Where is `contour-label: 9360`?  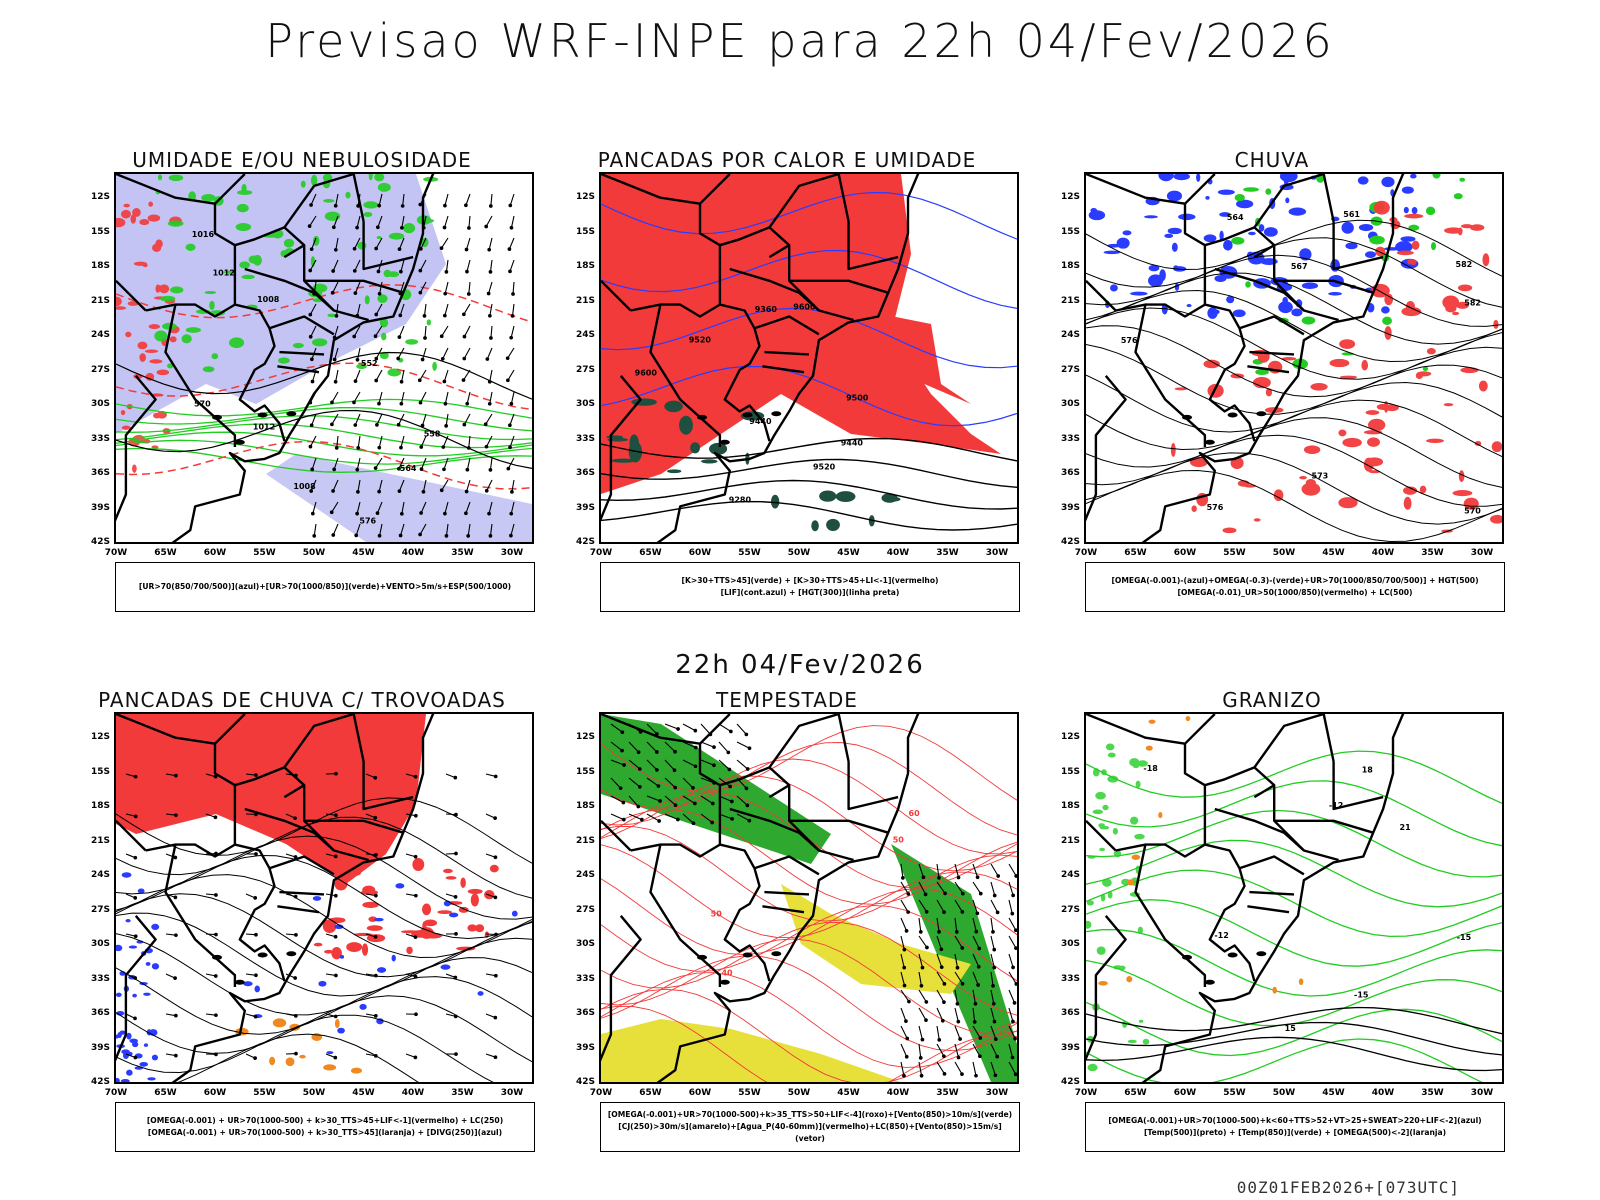 contour-label: 9360 is located at coordinates (766, 309).